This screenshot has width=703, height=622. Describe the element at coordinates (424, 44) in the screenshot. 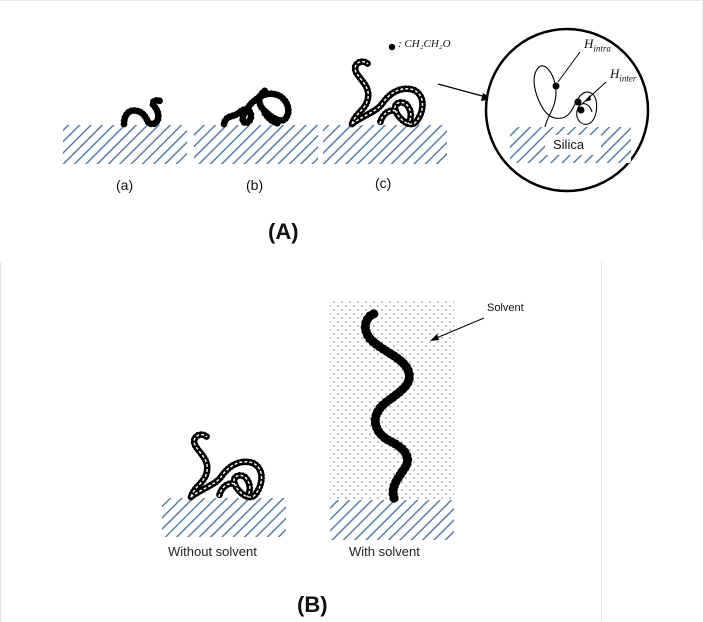

I see `legend-label: : CH₂CH₂O` at that location.